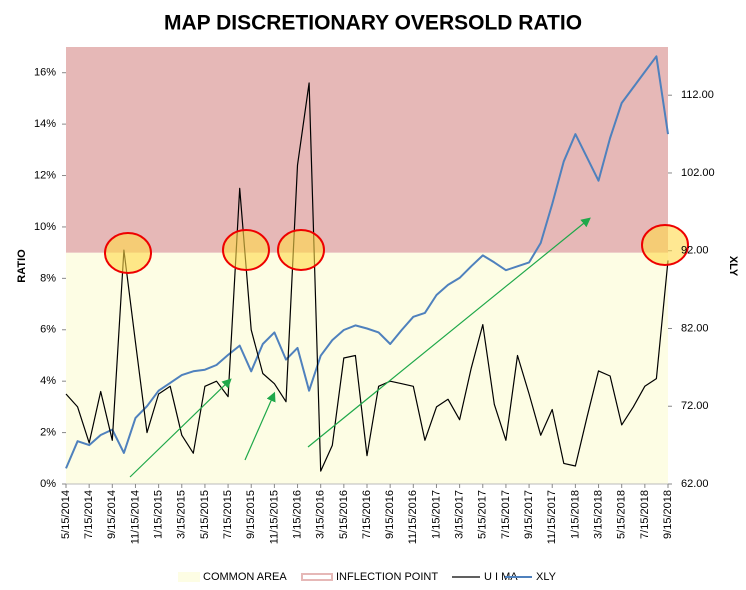 This screenshot has height=590, width=746. What do you see at coordinates (112, 514) in the screenshot?
I see `x-tick-label: 9/15/2014` at bounding box center [112, 514].